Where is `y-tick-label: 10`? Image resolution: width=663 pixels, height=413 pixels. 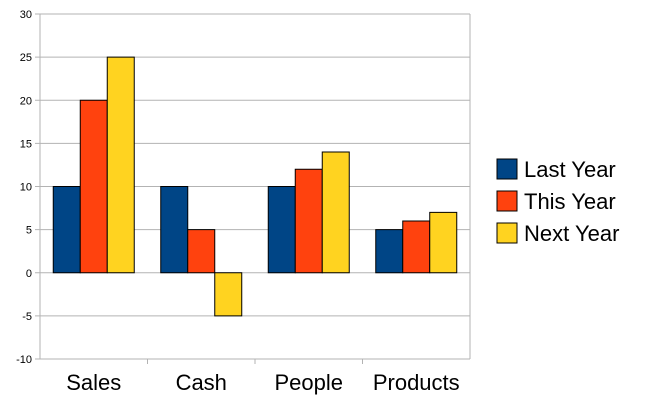
y-tick-label: 10 is located at coordinates (26, 188).